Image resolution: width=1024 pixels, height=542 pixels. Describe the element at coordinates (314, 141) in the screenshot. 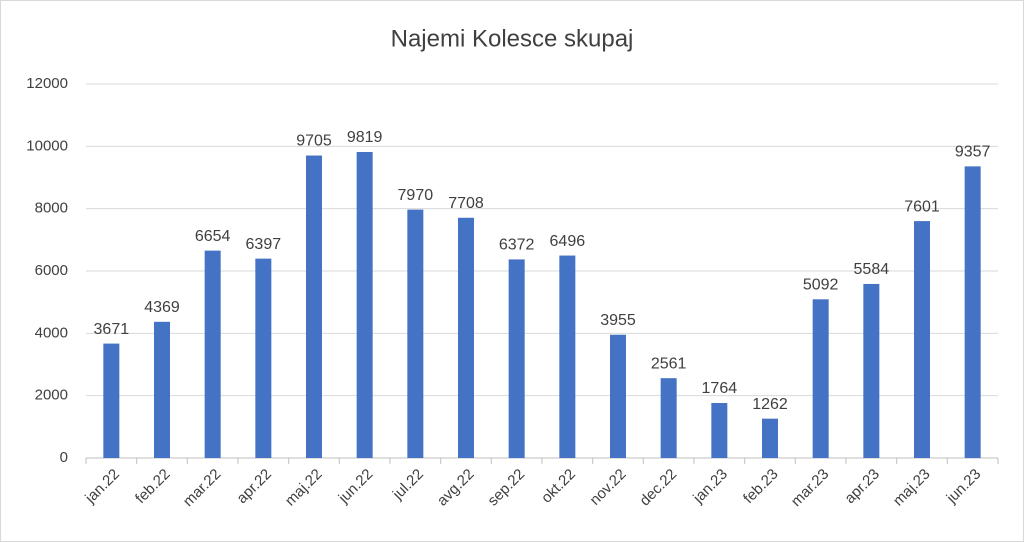

I see `data-label: 9705` at that location.